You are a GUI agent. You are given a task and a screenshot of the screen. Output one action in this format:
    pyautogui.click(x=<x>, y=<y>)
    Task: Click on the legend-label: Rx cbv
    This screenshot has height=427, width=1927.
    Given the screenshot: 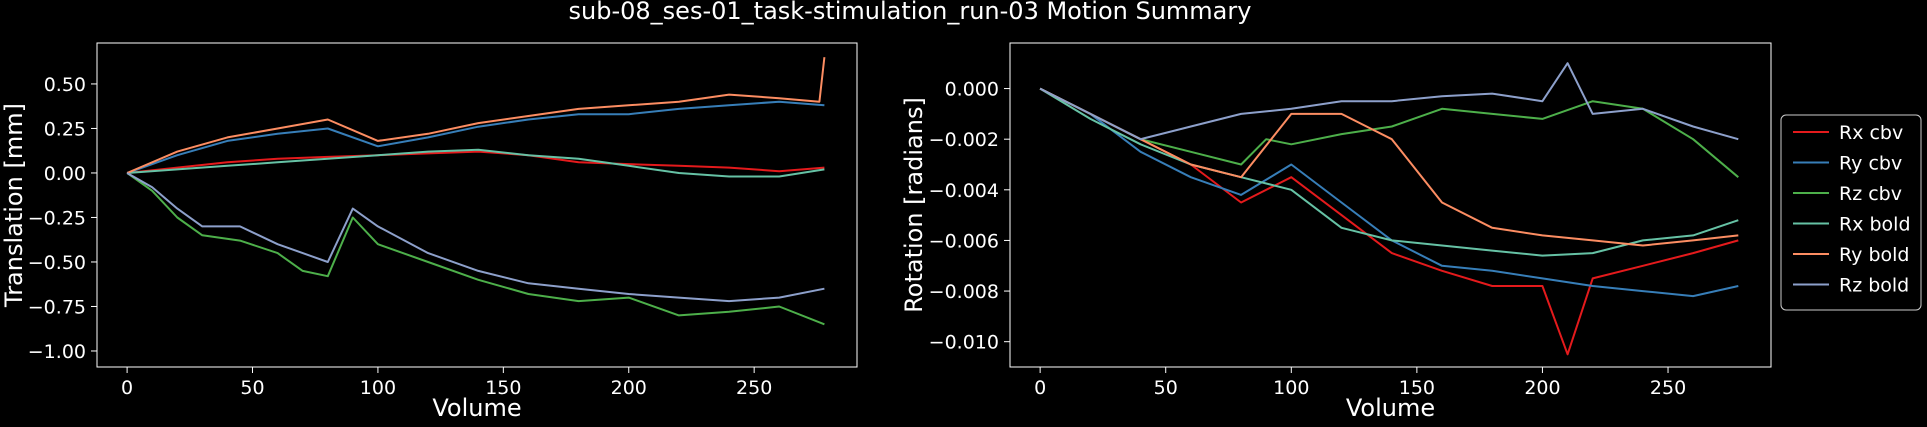 What is the action you would take?
    pyautogui.click(x=1871, y=133)
    